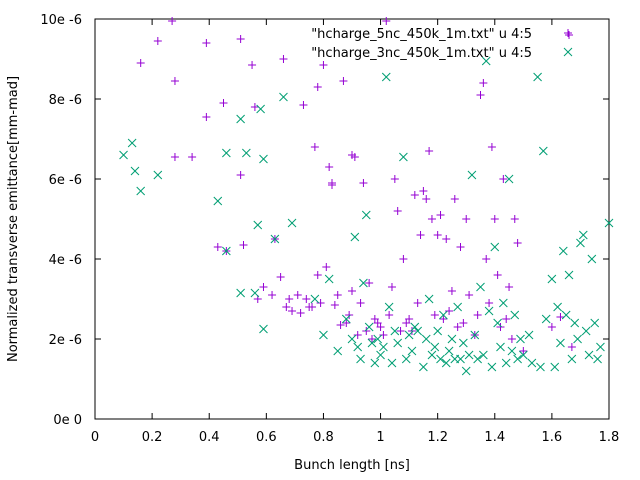 The image size is (640, 480). I want to click on legend-marker-3nc, so click(568, 52).